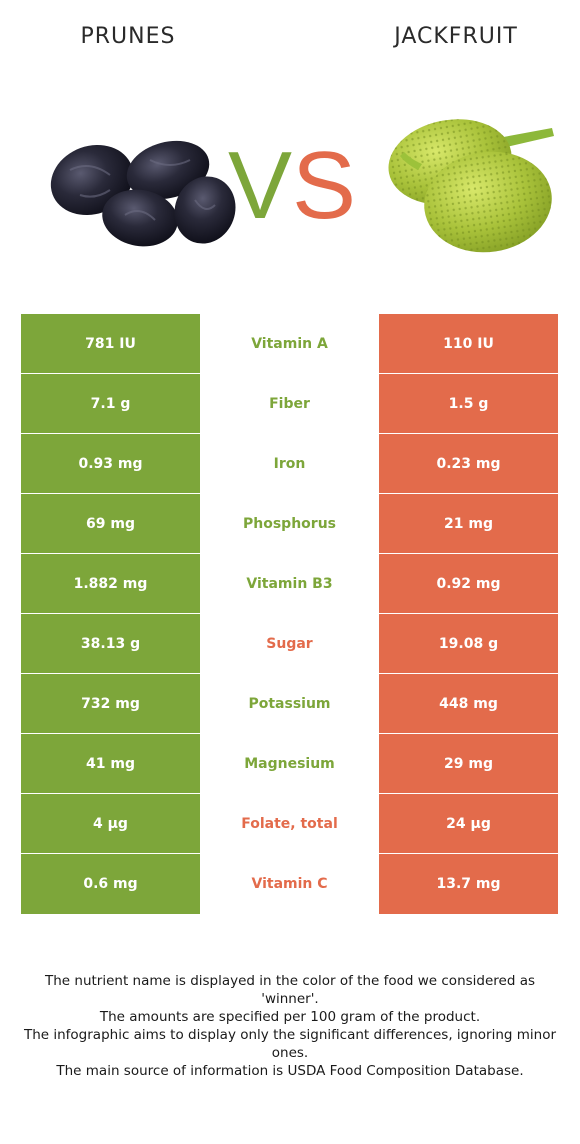 The height and width of the screenshot is (1144, 580). I want to click on left-value: 0.93 mg, so click(110, 463).